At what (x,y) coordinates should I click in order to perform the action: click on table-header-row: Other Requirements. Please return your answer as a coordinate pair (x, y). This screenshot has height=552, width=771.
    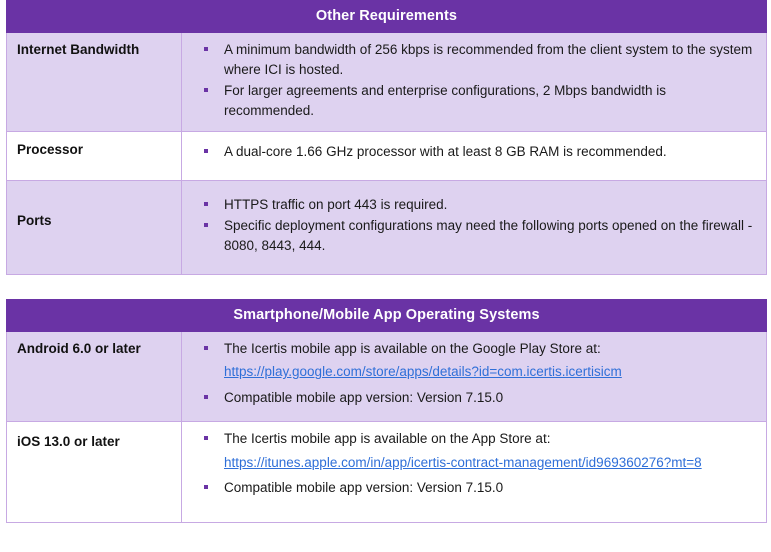
    Looking at the image, I should click on (386, 16).